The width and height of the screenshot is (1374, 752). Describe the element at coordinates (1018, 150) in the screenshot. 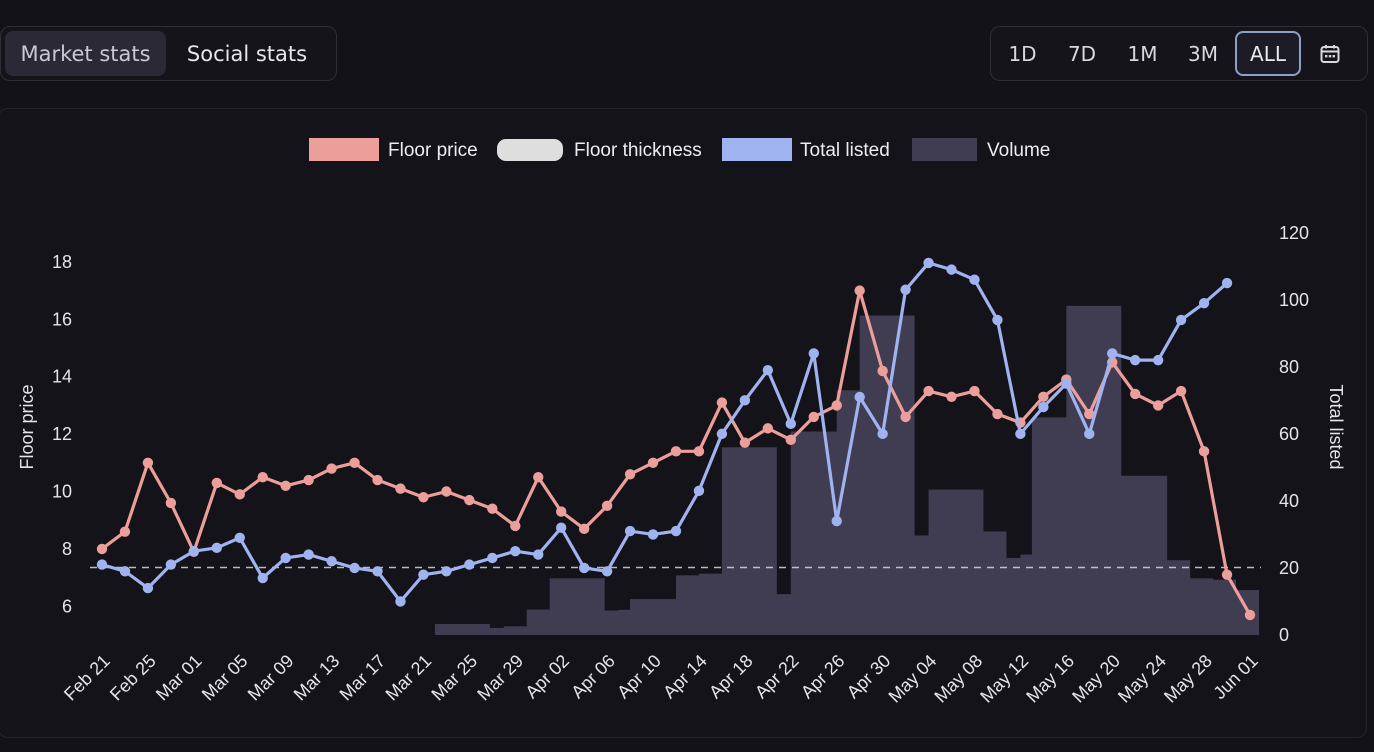

I see `legend-label-volume: Volume` at that location.